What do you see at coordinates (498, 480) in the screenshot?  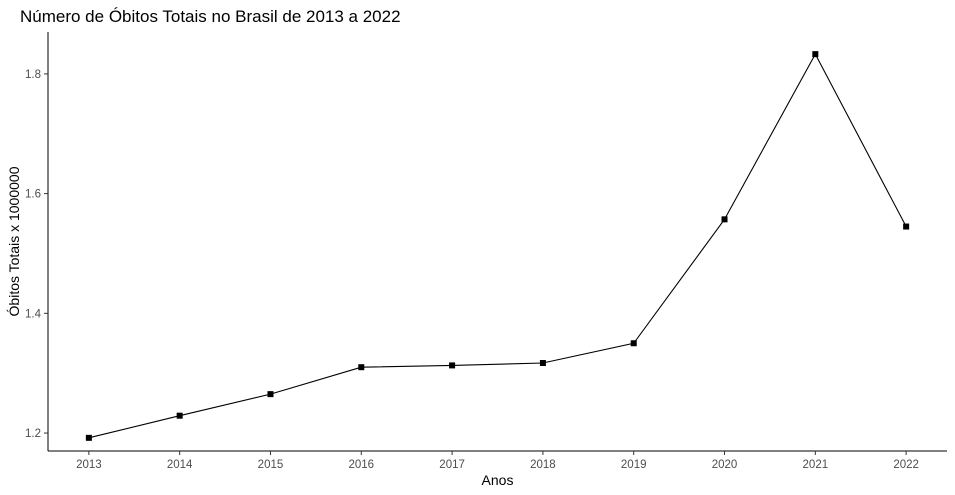 I see `x-axis-title: Anos` at bounding box center [498, 480].